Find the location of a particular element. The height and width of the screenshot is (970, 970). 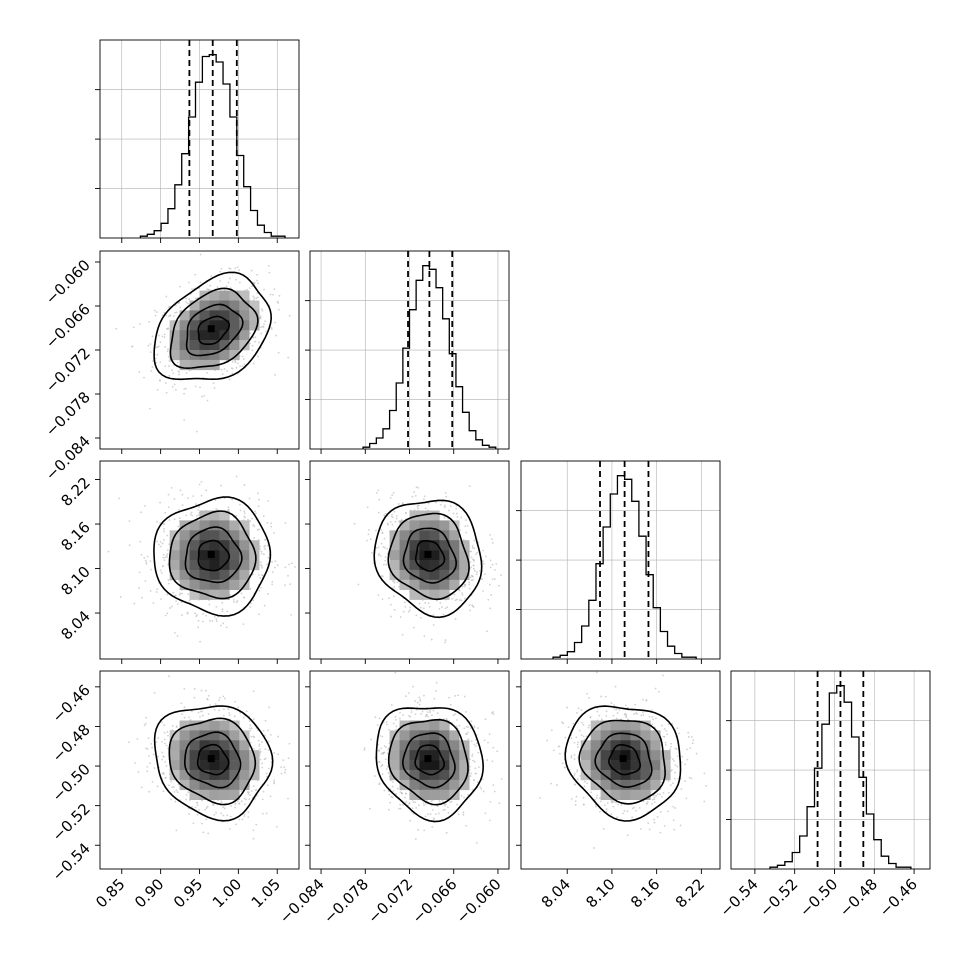

y-tick-label: 8.22 is located at coordinates (75, 492).